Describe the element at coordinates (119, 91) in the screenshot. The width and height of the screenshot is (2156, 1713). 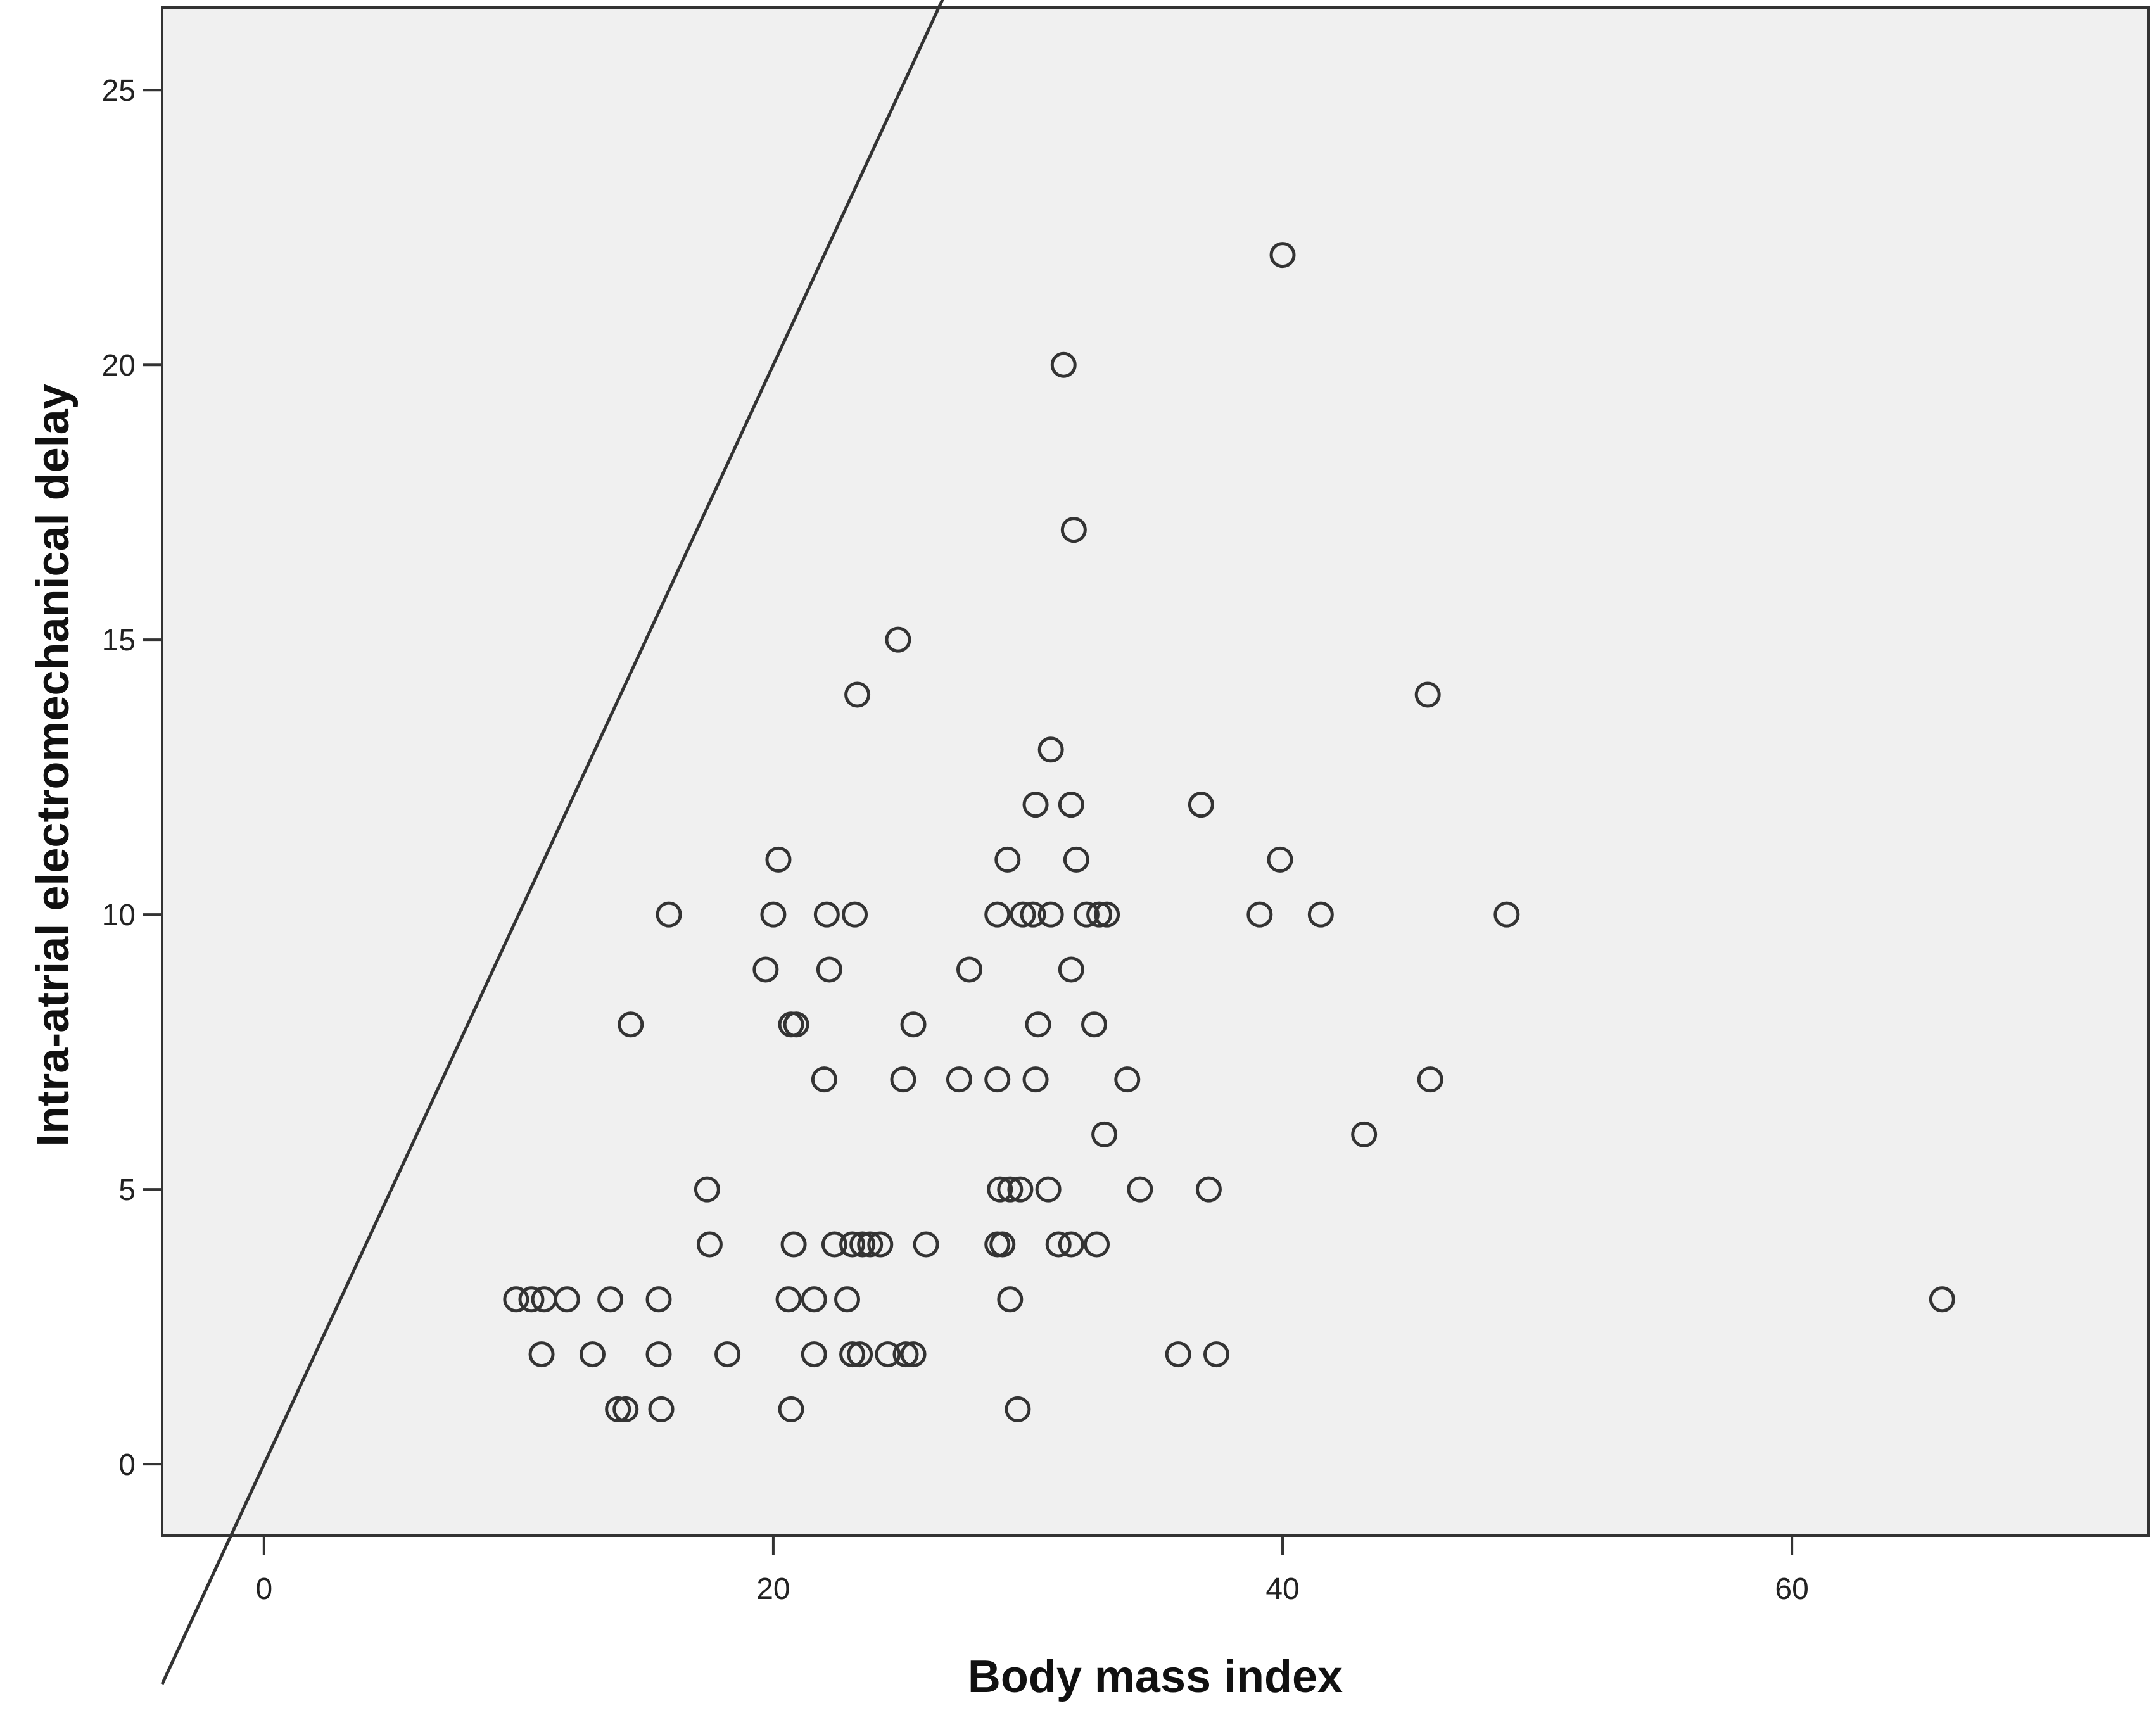
I see `y-tick-label: 25` at that location.